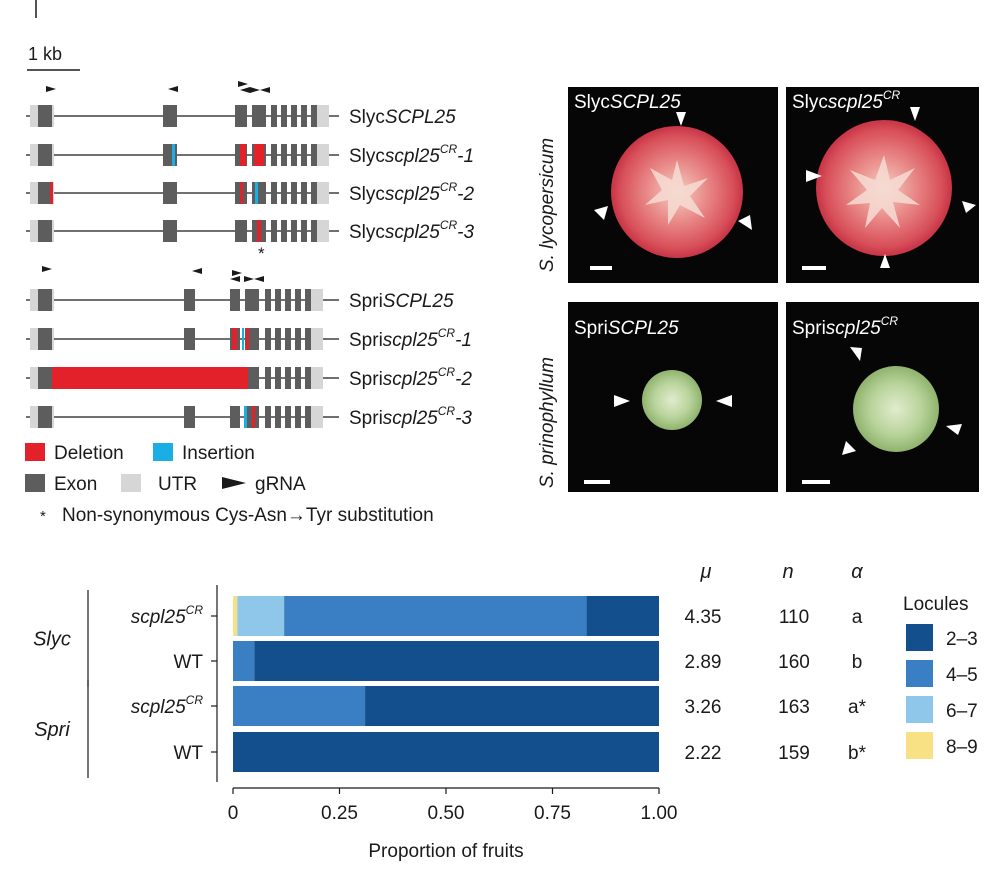 This screenshot has height=878, width=993. Describe the element at coordinates (131, 483) in the screenshot. I see `utr-swatch` at that location.